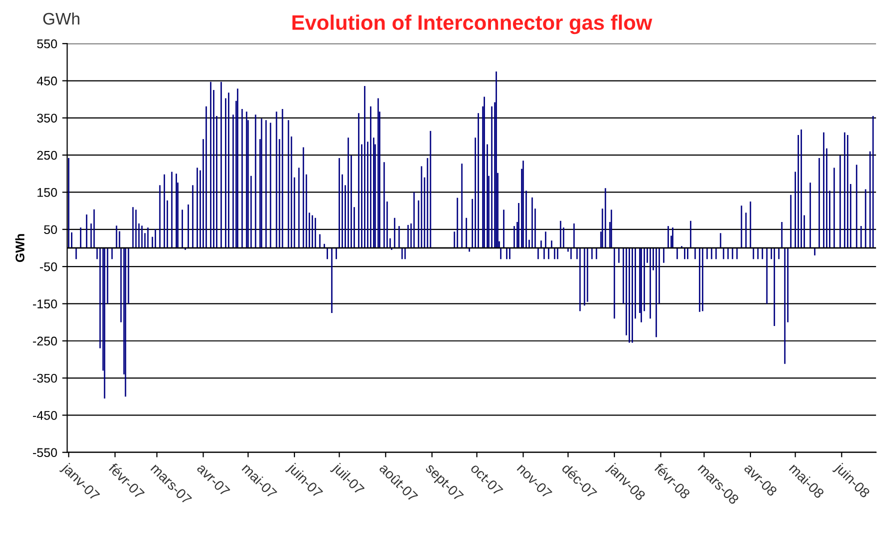  What do you see at coordinates (46, 81) in the screenshot?
I see `y-tick-label: 450` at bounding box center [46, 81].